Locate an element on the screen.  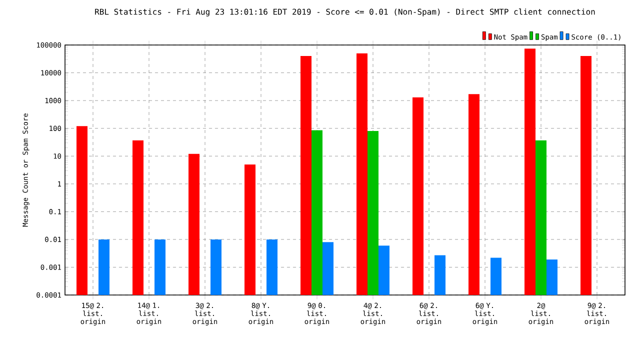
chart-title: RBL Statistics - Fri Aug 23 13:01:16 EDT 2019 - Score <= 0.01 (Non-Spam) - Direct SMTP client connection is located at coordinates (345, 12).